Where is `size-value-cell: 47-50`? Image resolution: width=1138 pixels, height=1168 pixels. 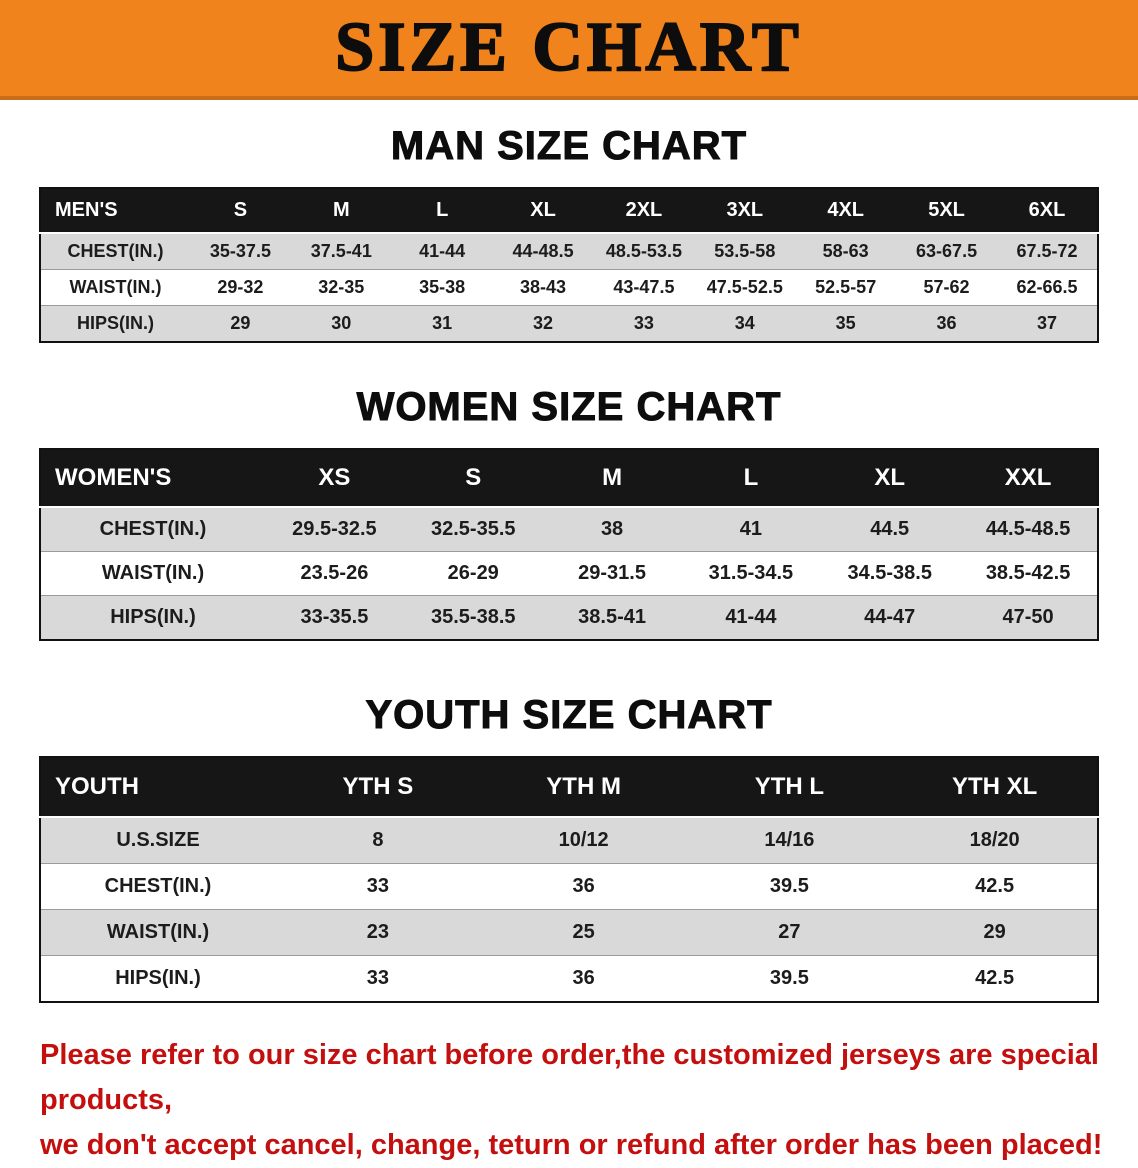
size-value-cell: 47-50 is located at coordinates (1028, 617).